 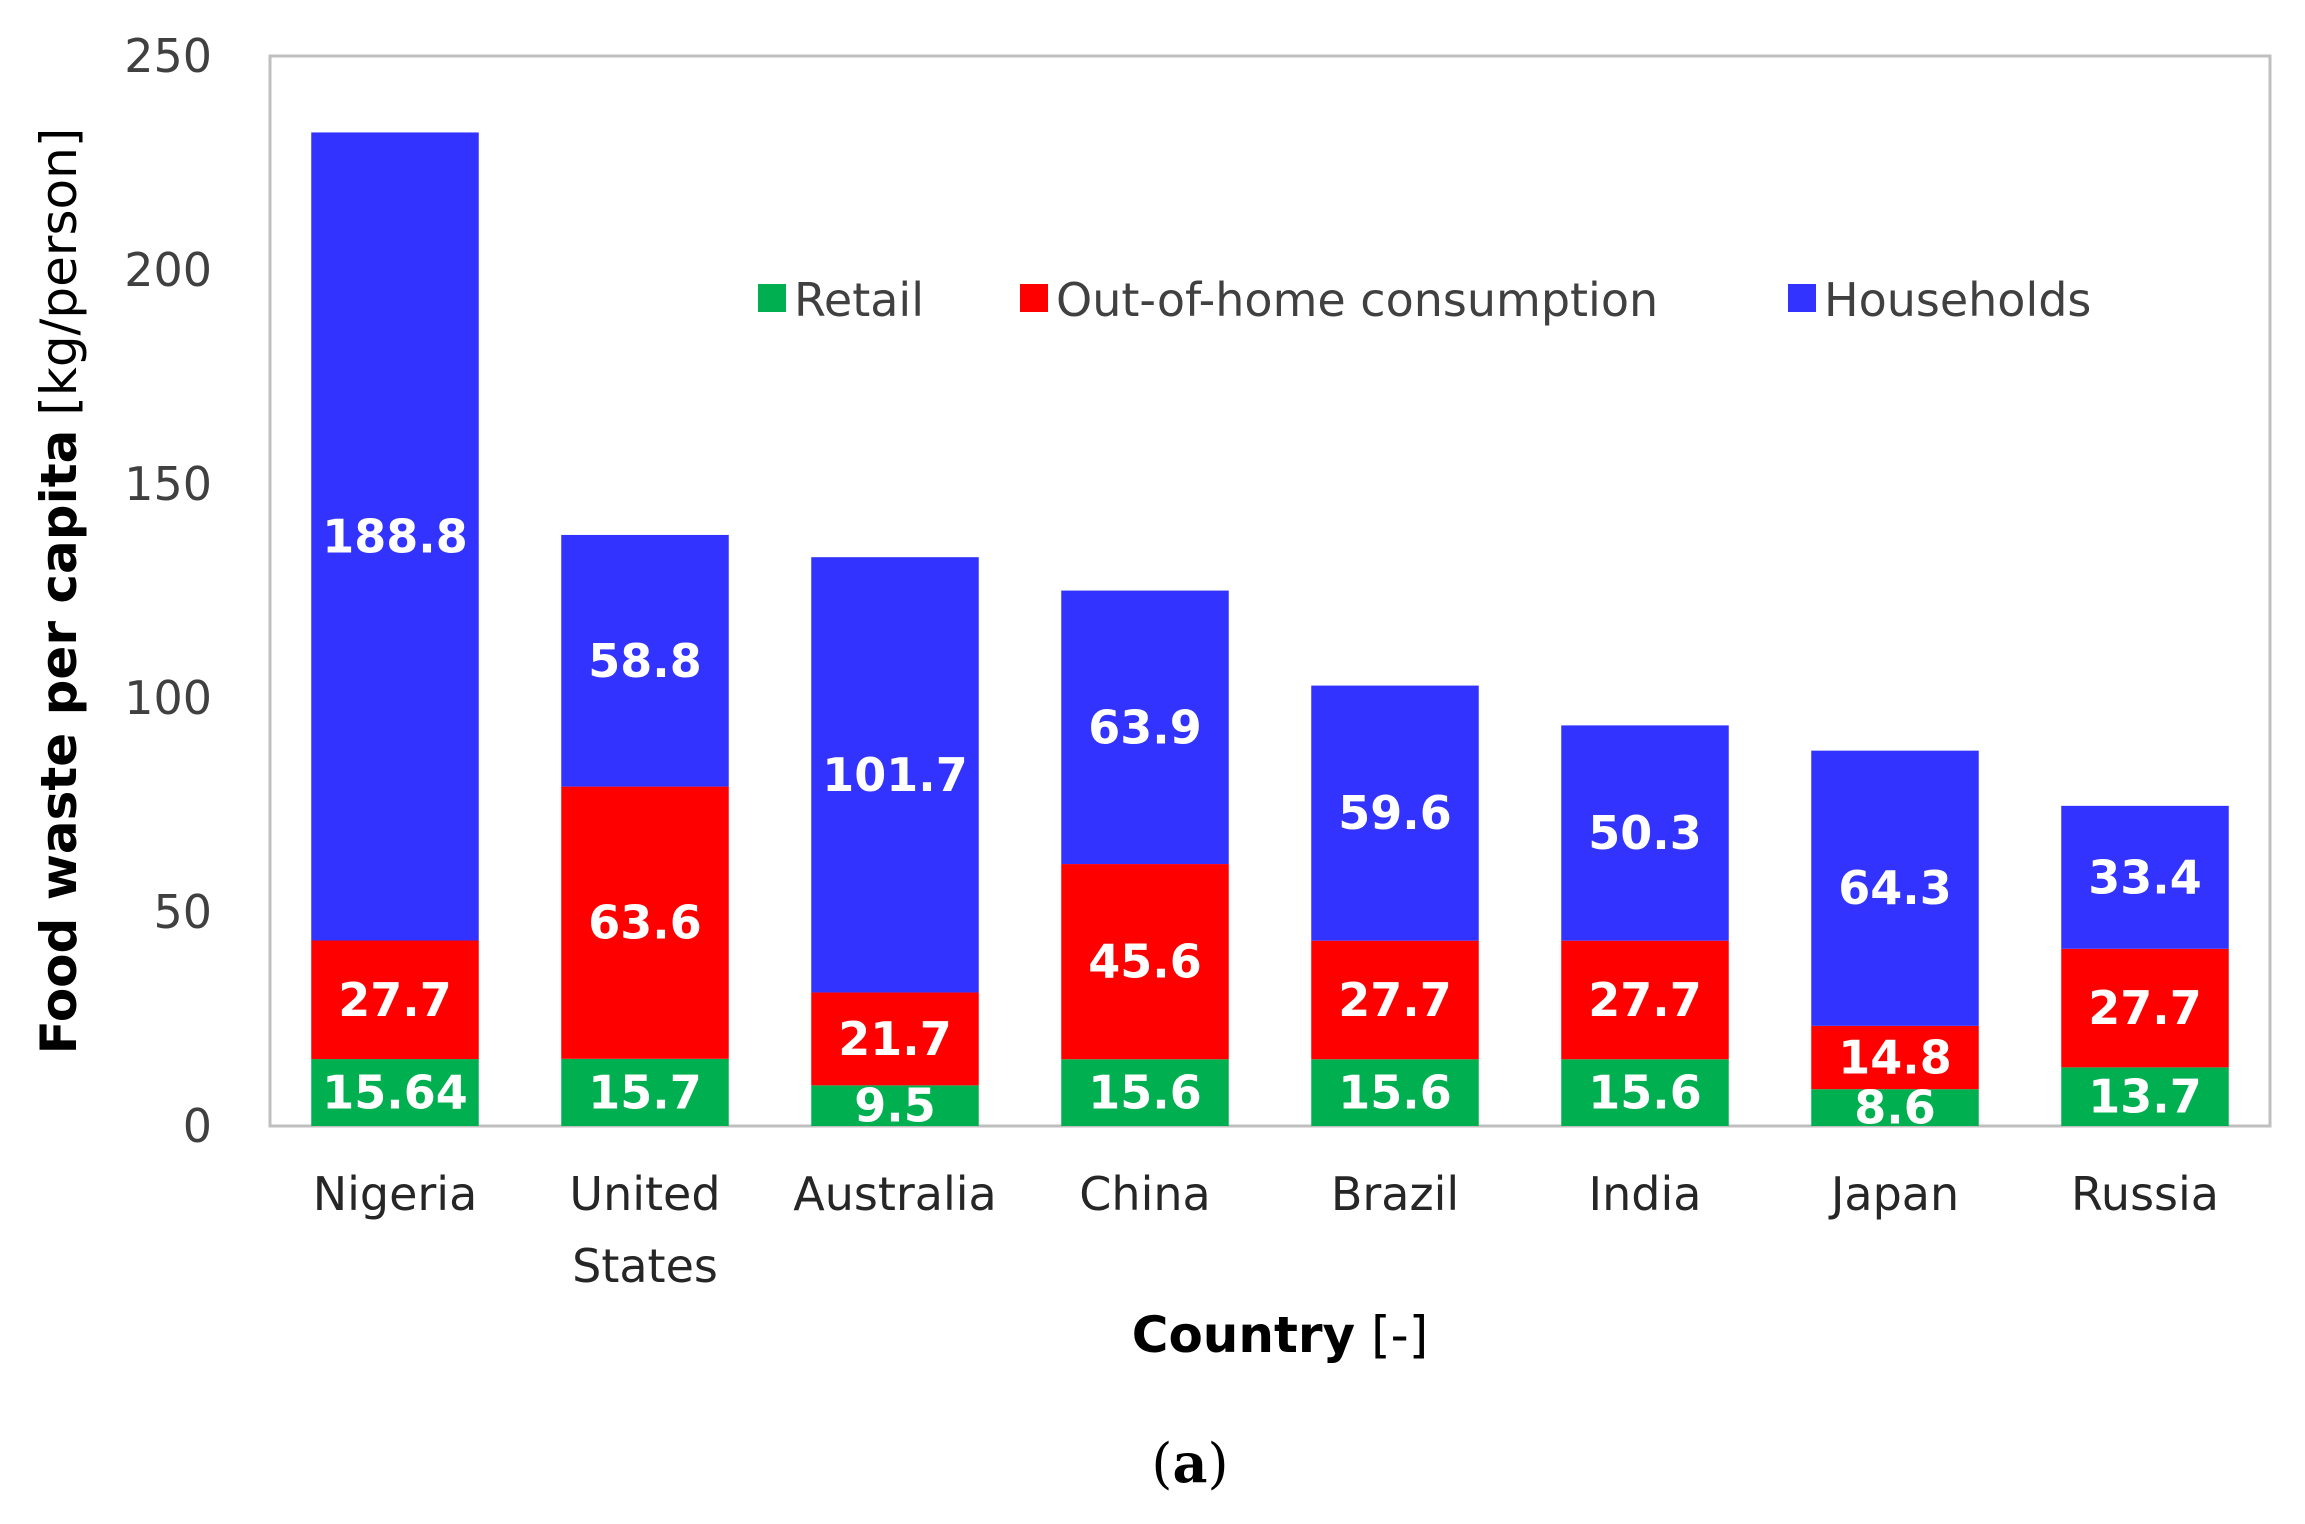 I want to click on data-label: 21.7, so click(x=895, y=1039).